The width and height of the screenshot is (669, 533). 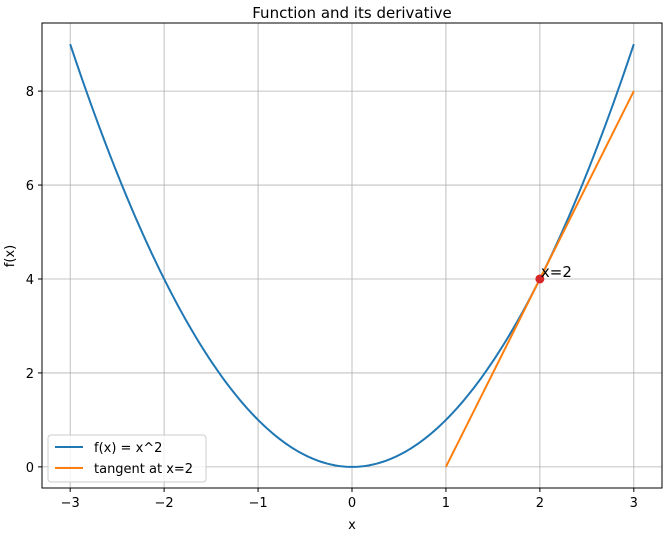 I want to click on tangent-point, so click(x=540, y=279).